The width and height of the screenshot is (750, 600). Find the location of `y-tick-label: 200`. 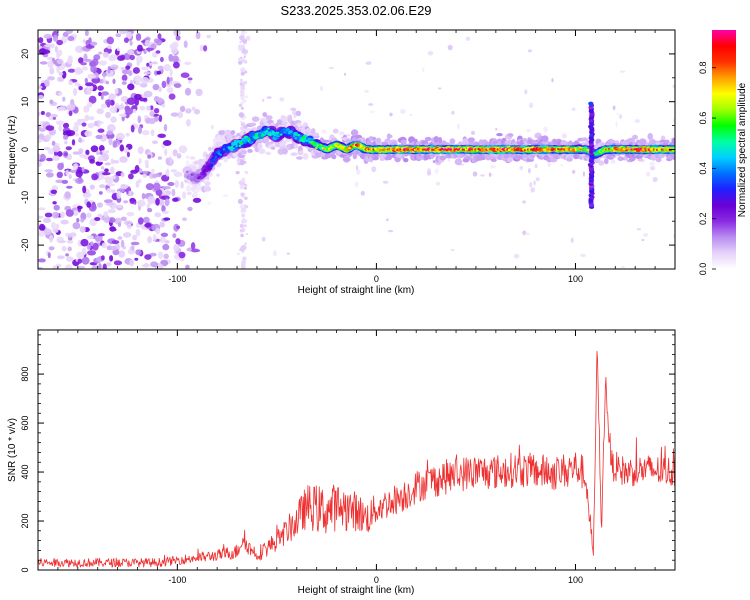

y-tick-label: 200 is located at coordinates (25, 521).